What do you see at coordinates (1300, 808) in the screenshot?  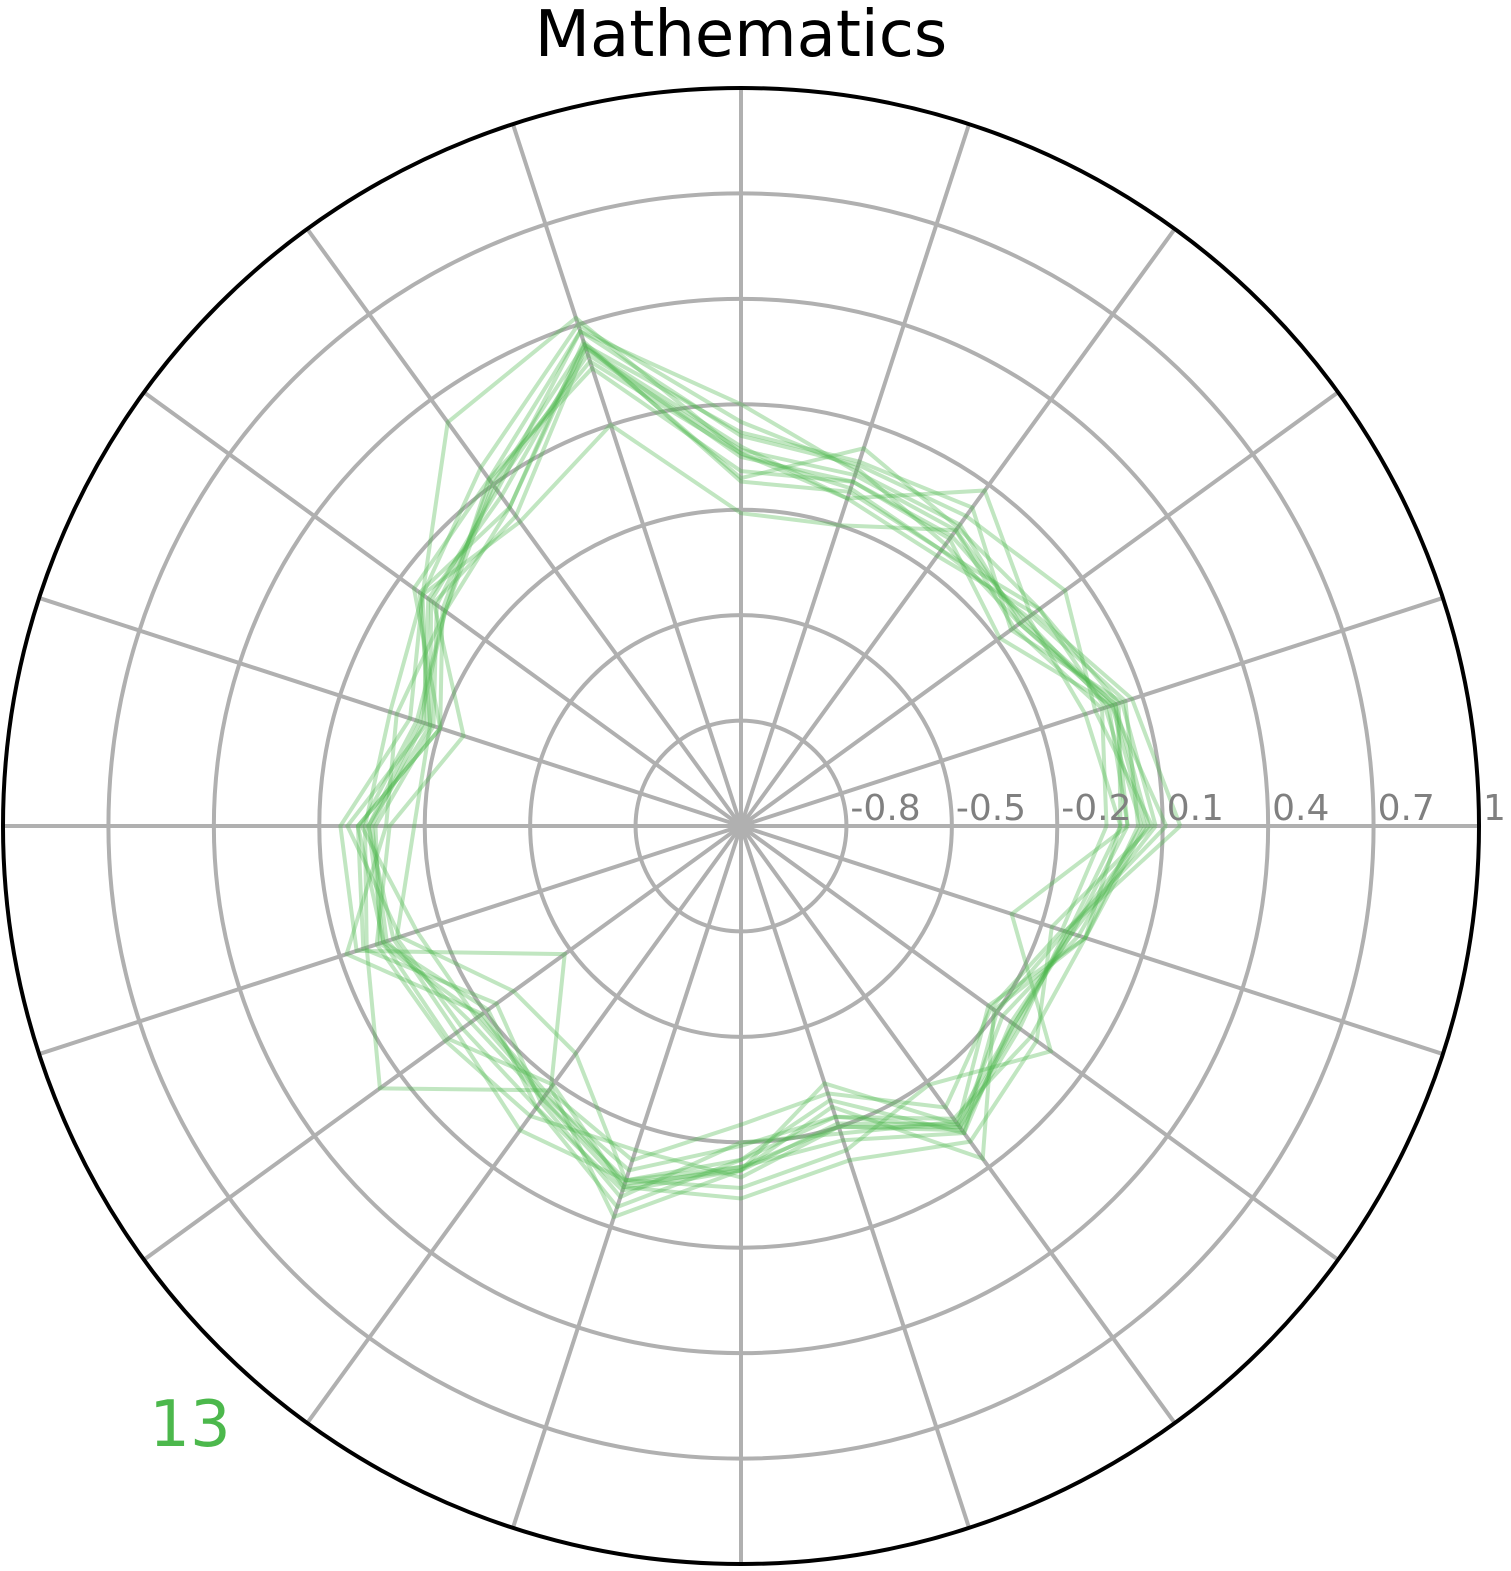 I see `radial-tick-label: 0.4` at bounding box center [1300, 808].